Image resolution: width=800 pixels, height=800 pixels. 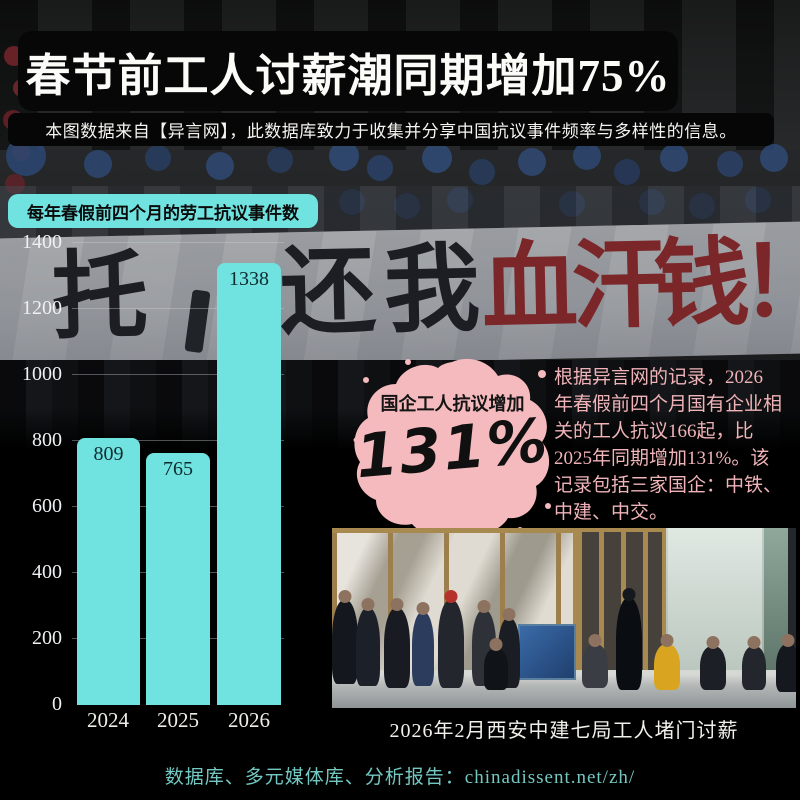 What do you see at coordinates (108, 571) in the screenshot?
I see `bar-2024: 809` at bounding box center [108, 571].